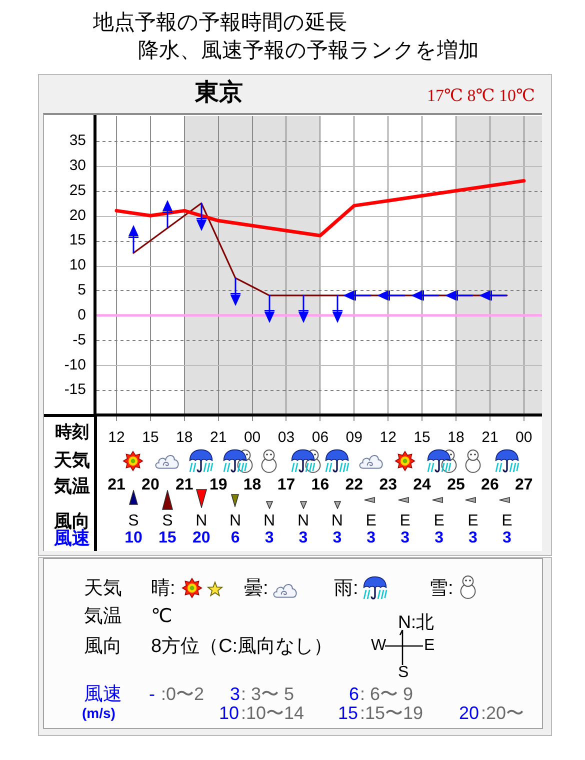 The height and width of the screenshot is (760, 585). I want to click on text: 晴:, so click(163, 588).